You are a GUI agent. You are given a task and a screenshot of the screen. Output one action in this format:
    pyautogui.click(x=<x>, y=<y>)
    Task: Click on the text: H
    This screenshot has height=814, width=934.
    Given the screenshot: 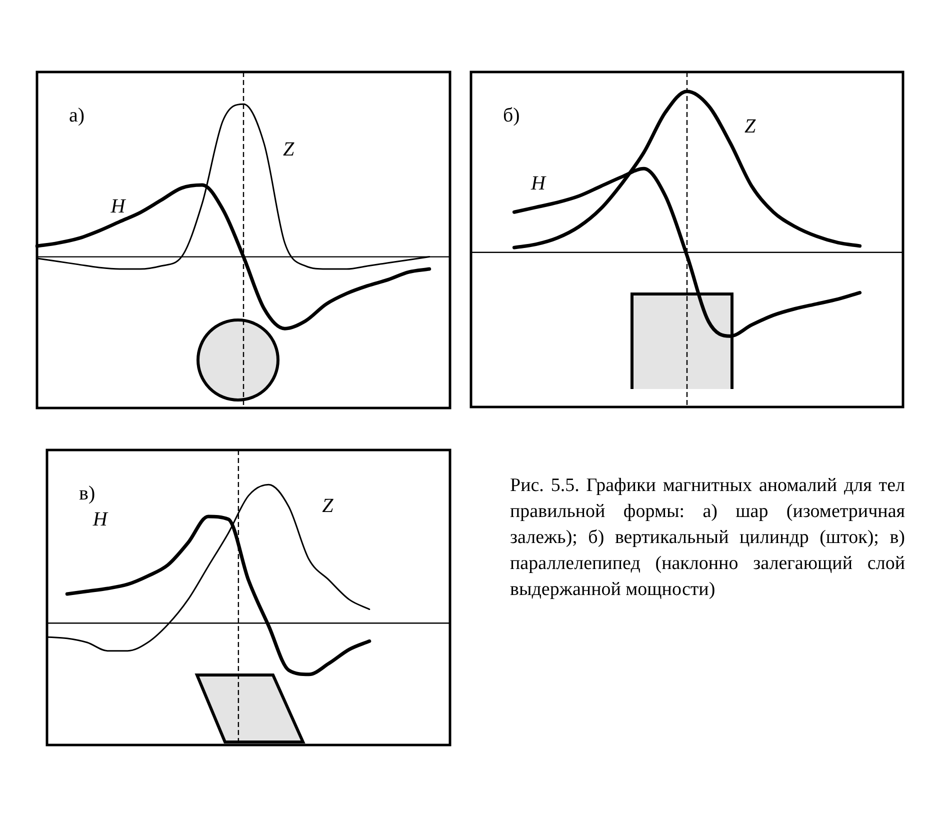 What is the action you would take?
    pyautogui.click(x=100, y=519)
    